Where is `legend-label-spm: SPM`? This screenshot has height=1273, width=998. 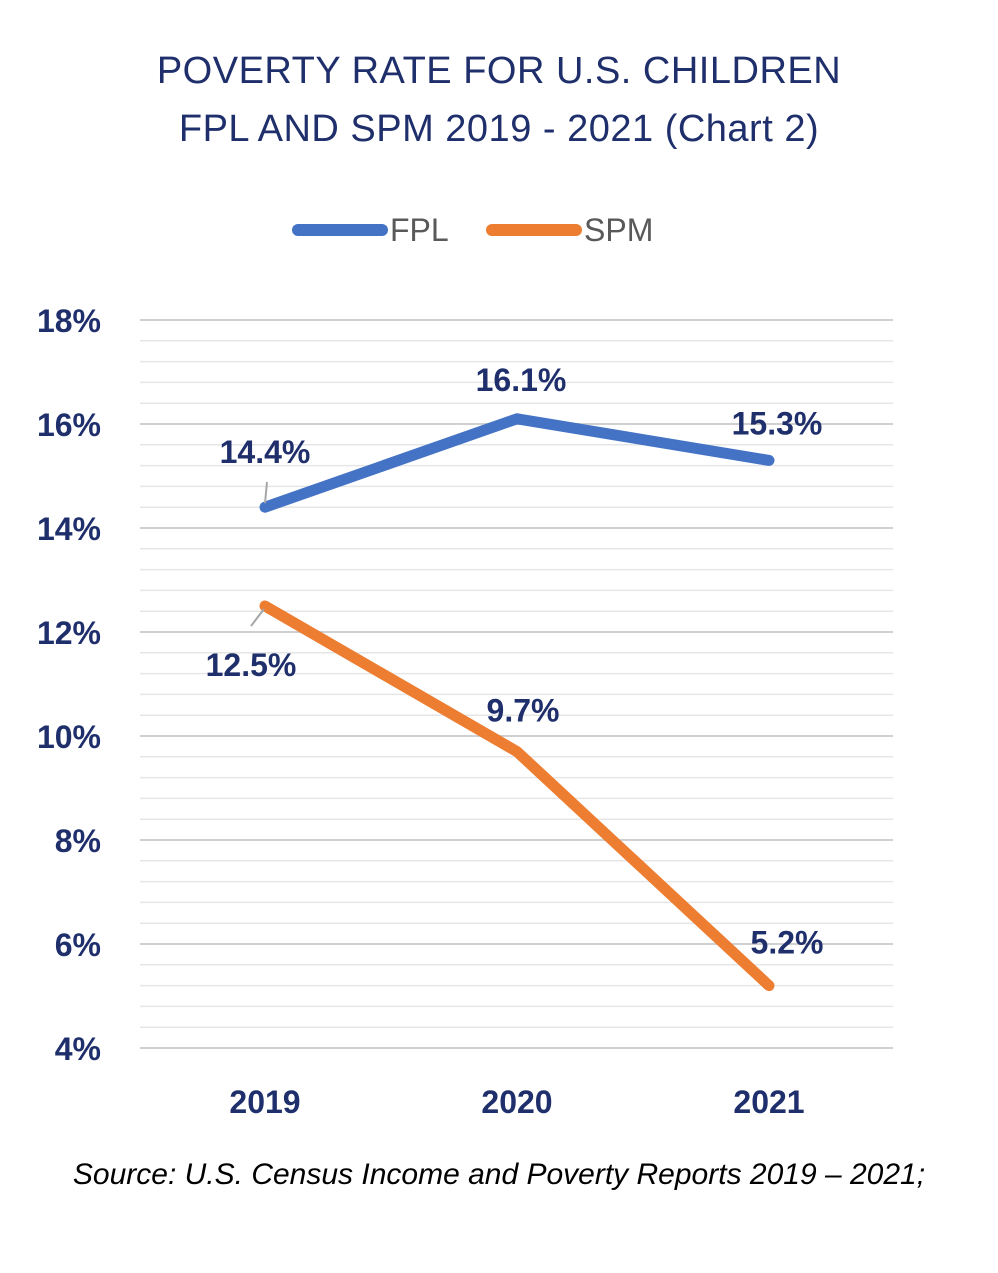 legend-label-spm: SPM is located at coordinates (619, 229).